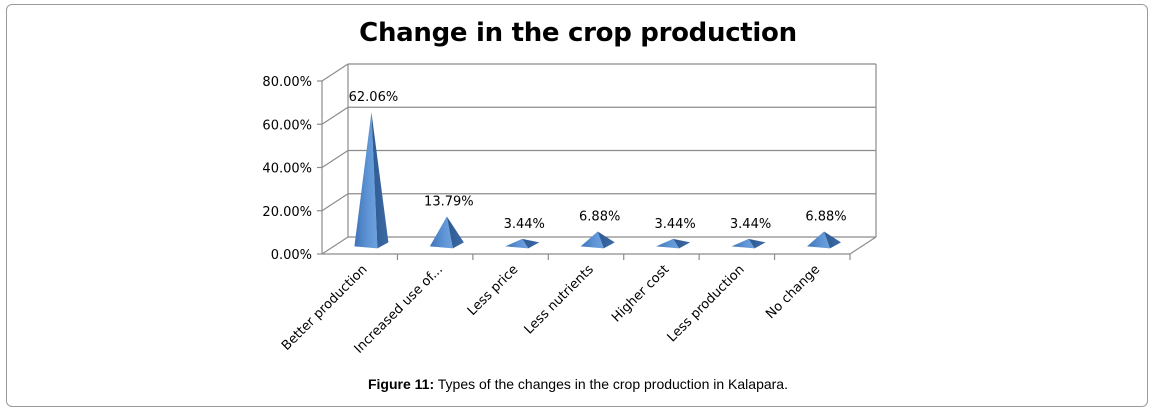  Describe the element at coordinates (287, 212) in the screenshot. I see `y-tick-label: 20.00%` at that location.